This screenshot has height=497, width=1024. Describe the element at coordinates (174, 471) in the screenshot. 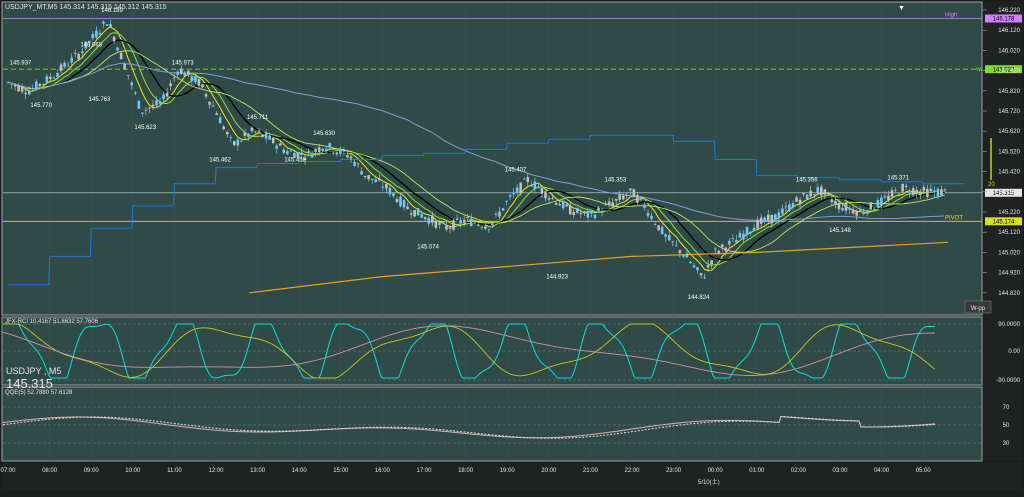

I see `time-tick-label: 11:00` at that location.